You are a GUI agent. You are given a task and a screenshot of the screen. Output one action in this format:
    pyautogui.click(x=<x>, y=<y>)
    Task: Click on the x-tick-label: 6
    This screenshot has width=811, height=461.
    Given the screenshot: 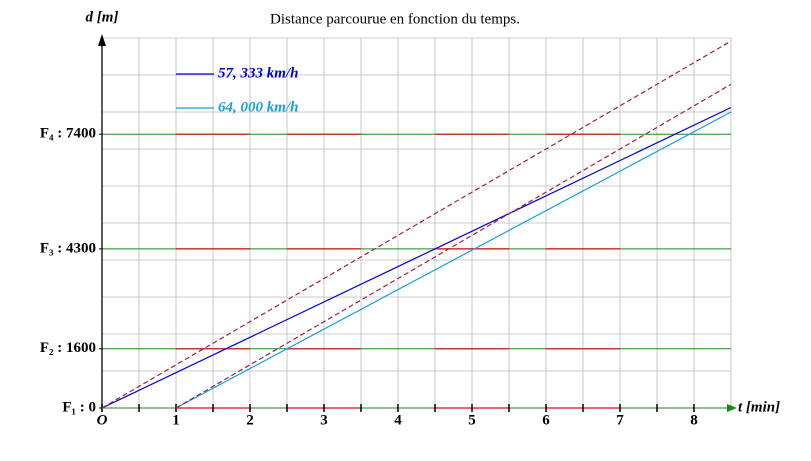 What is the action you would take?
    pyautogui.click(x=546, y=420)
    